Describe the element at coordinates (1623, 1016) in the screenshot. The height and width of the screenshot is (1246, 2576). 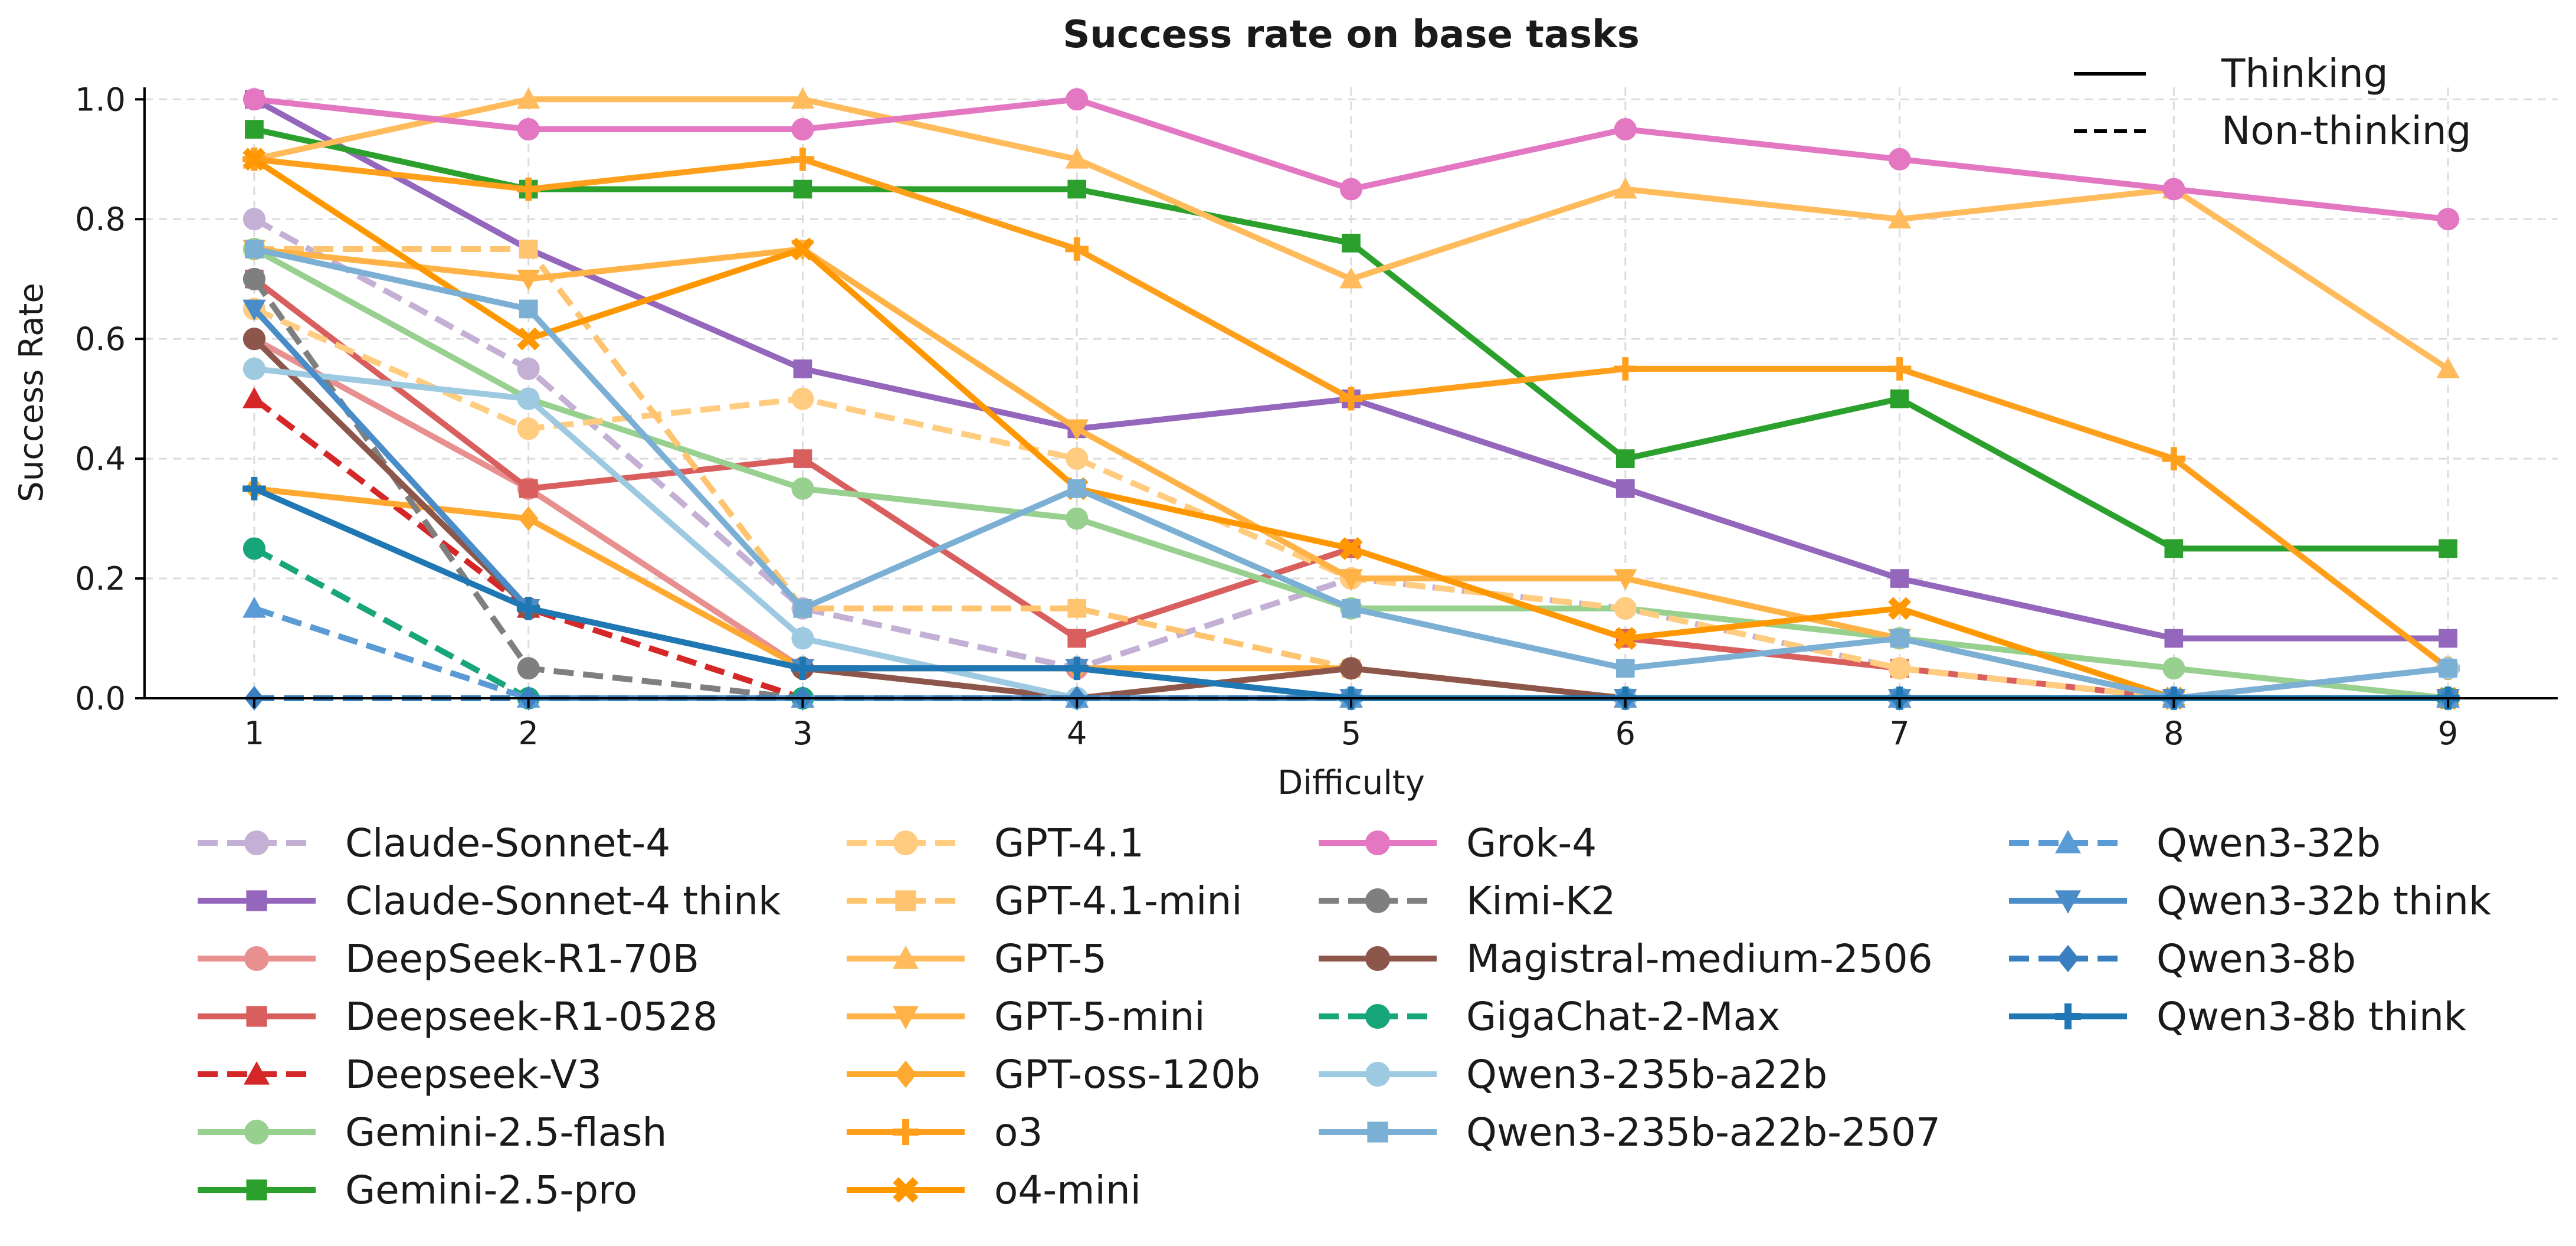
I see `legend-label: GigaChat-2-Max` at that location.